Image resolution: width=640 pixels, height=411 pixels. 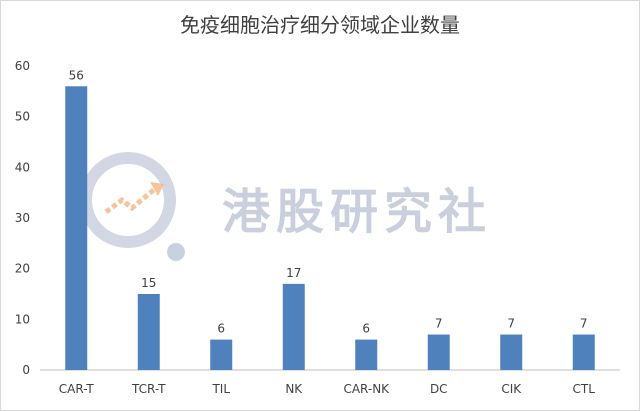 I want to click on data-label-tcr-t: 15, so click(x=148, y=283).